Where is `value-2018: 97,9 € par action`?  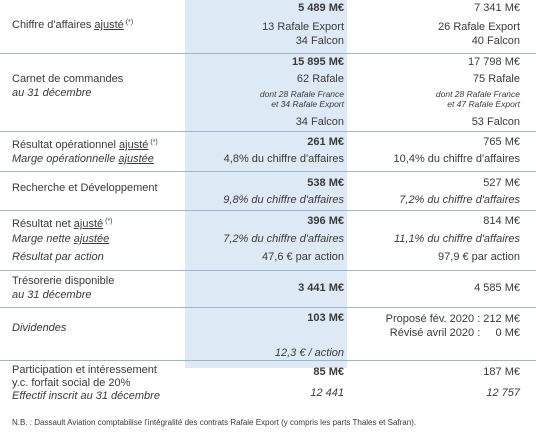 value-2018: 97,9 € par action is located at coordinates (479, 257).